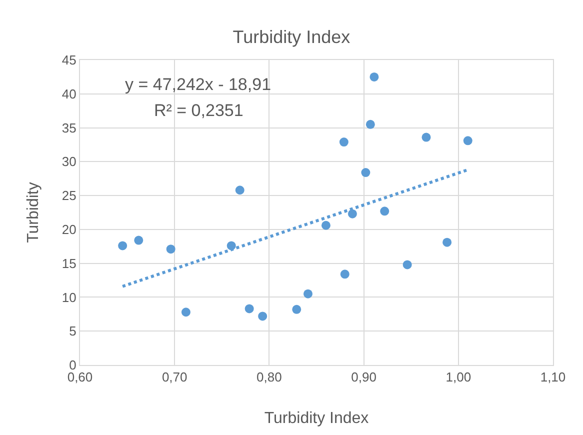 The image size is (583, 435). What do you see at coordinates (69, 297) in the screenshot?
I see `y-tick-label: 10` at bounding box center [69, 297].